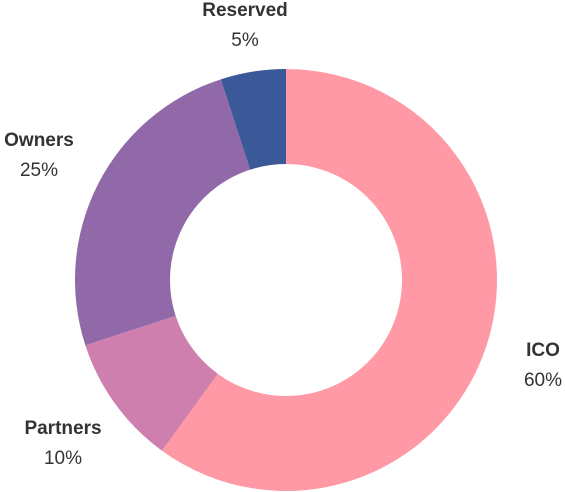  What do you see at coordinates (253, 119) in the screenshot?
I see `slice-reserved` at bounding box center [253, 119].